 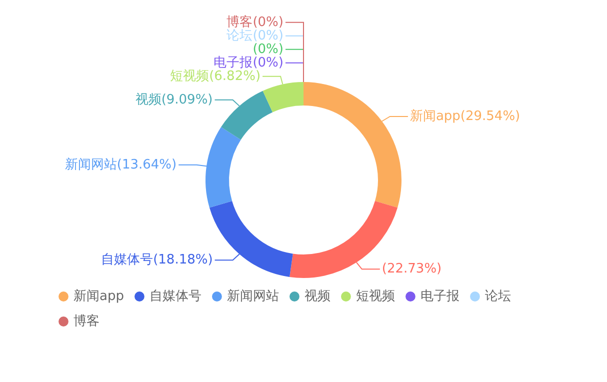 I want to click on legend-label: 论坛, so click(x=497, y=296).